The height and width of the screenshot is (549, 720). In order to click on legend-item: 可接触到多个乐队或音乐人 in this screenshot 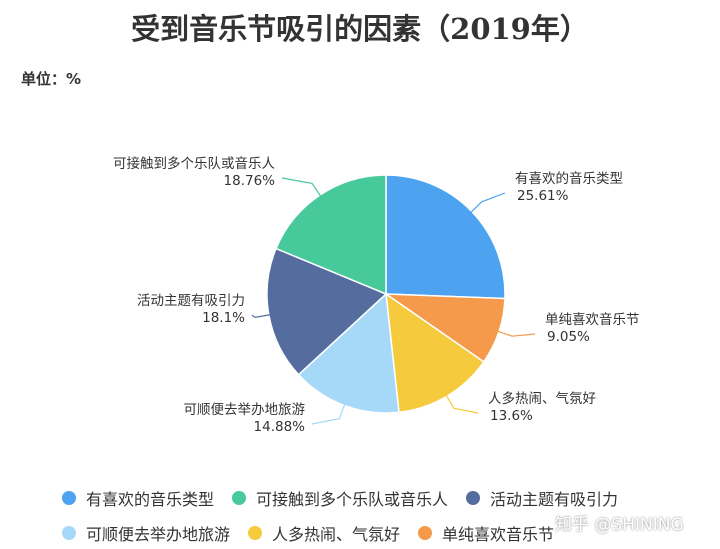, I will do `click(340, 498)`.